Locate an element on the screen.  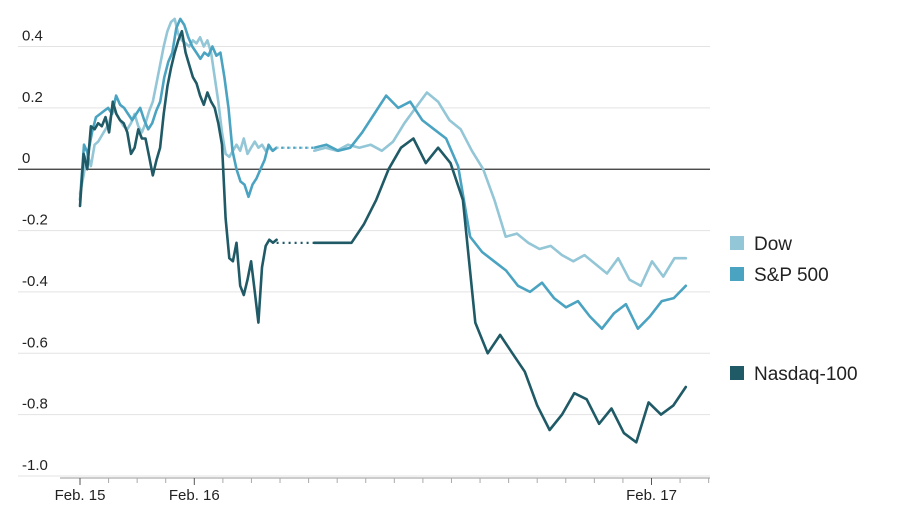
x-axis-ticks: Feb. 15 Feb. 16 Feb. 17 is located at coordinates (382, 491).